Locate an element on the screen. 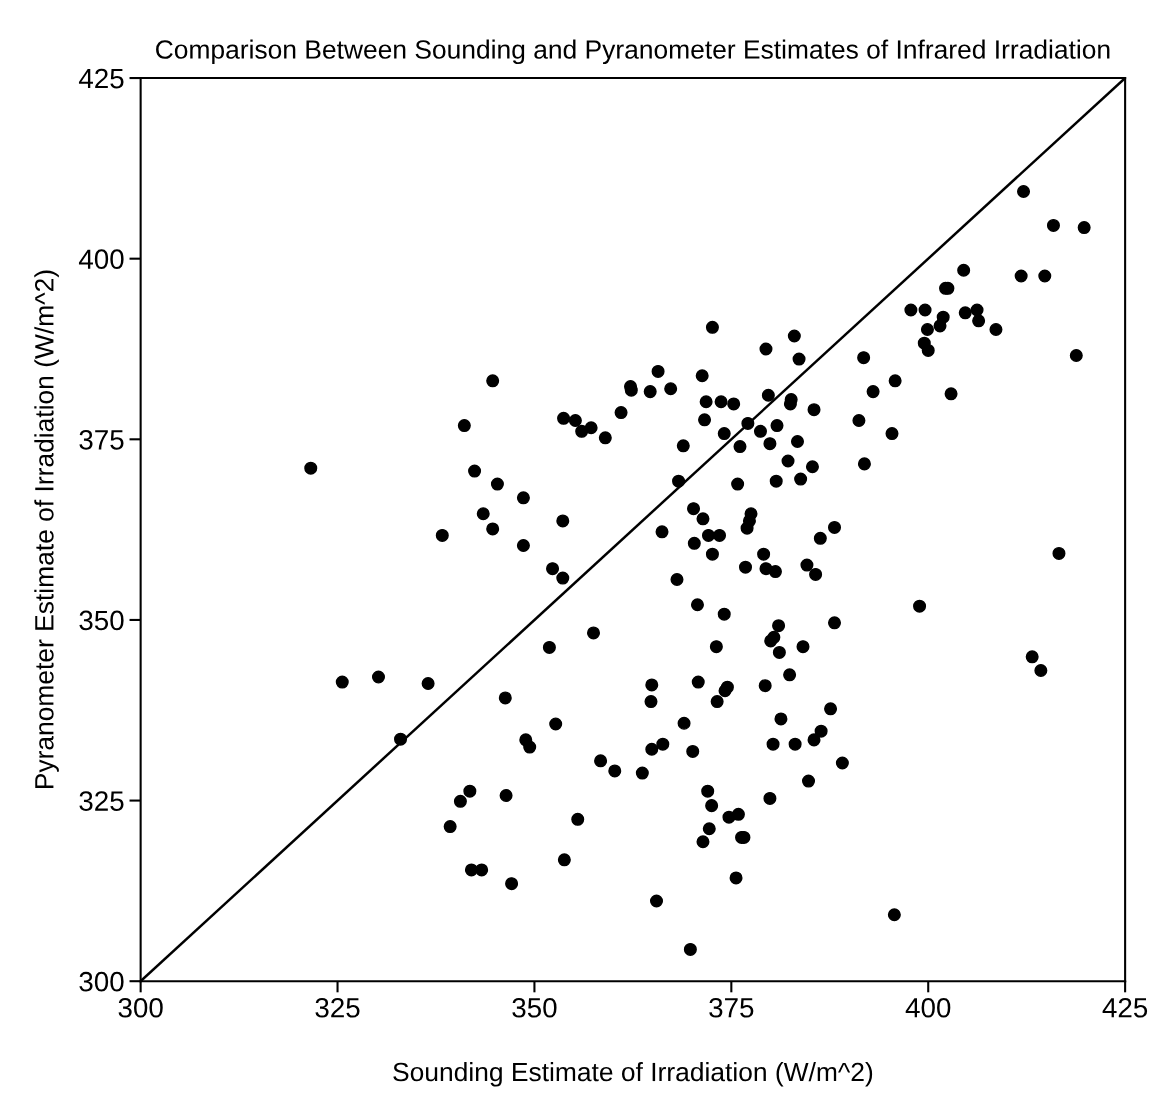  x-tick-label: 425 is located at coordinates (1125, 1007).